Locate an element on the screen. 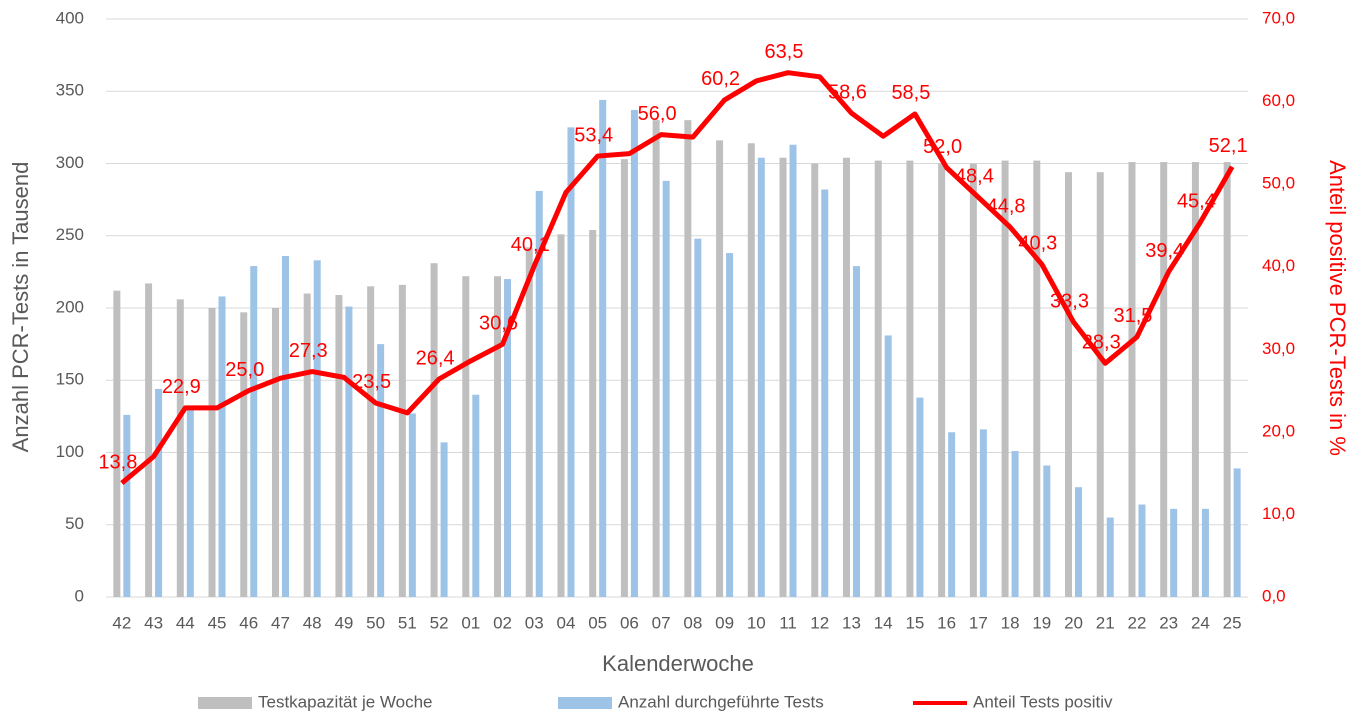 This screenshot has width=1357, height=720. data-label: 63,5 is located at coordinates (784, 52).